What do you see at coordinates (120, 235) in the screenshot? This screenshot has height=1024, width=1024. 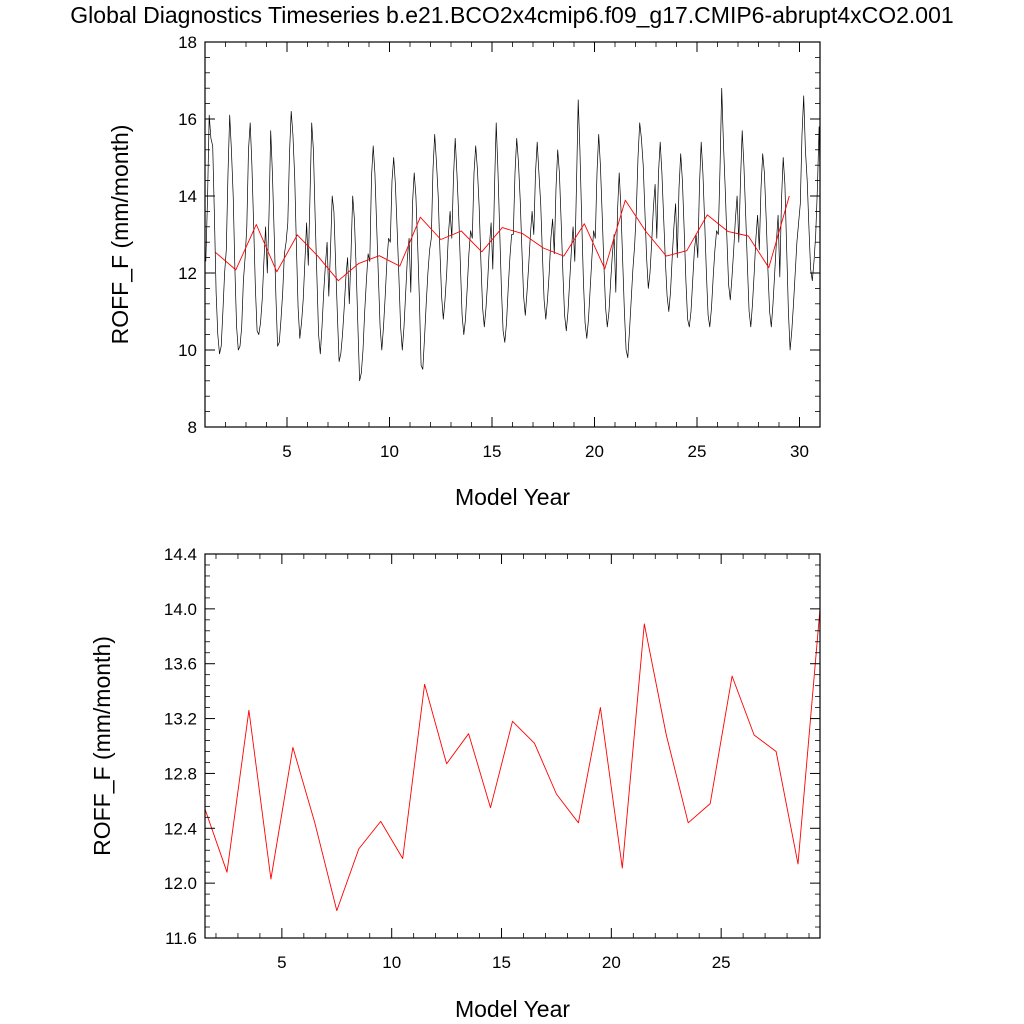 I see `top-y-axis-title: ROFF_F (mm/month)` at bounding box center [120, 235].